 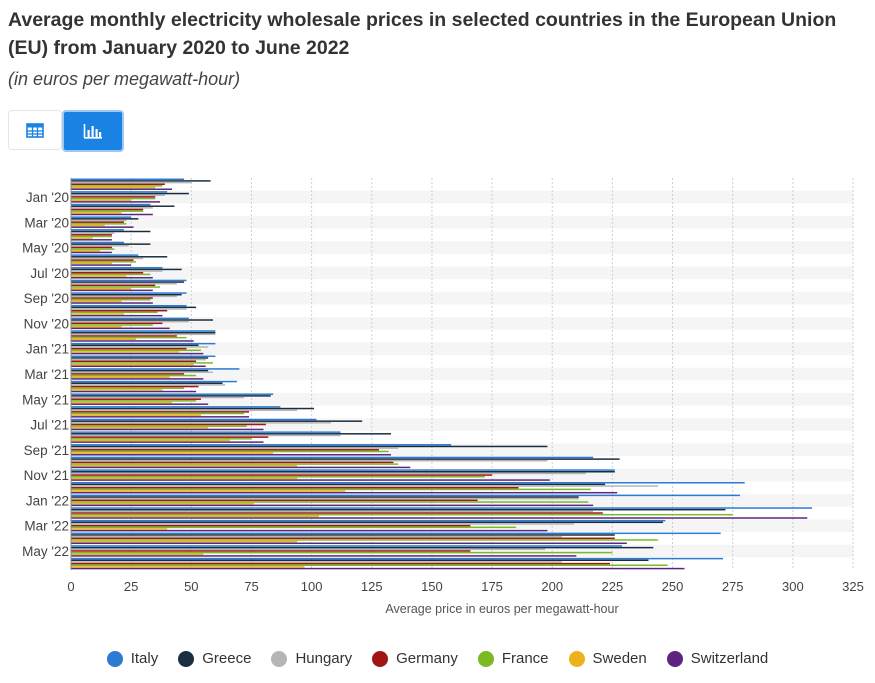 What do you see at coordinates (45, 248) in the screenshot?
I see `y-tick-label: May '20` at bounding box center [45, 248].